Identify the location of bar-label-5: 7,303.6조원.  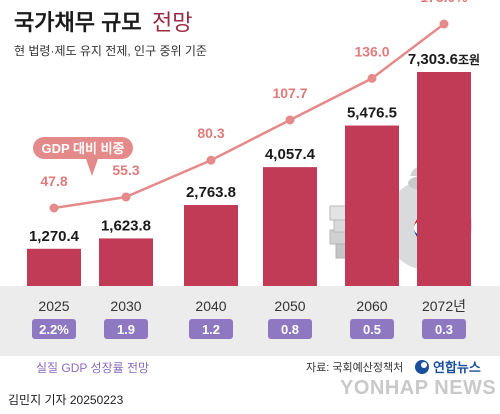
(444, 59).